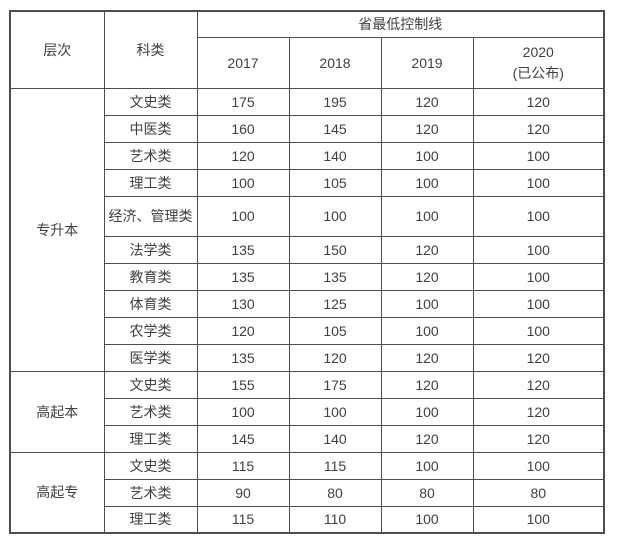 The image size is (632, 549). I want to click on level-cell: 专升本, so click(57, 229).